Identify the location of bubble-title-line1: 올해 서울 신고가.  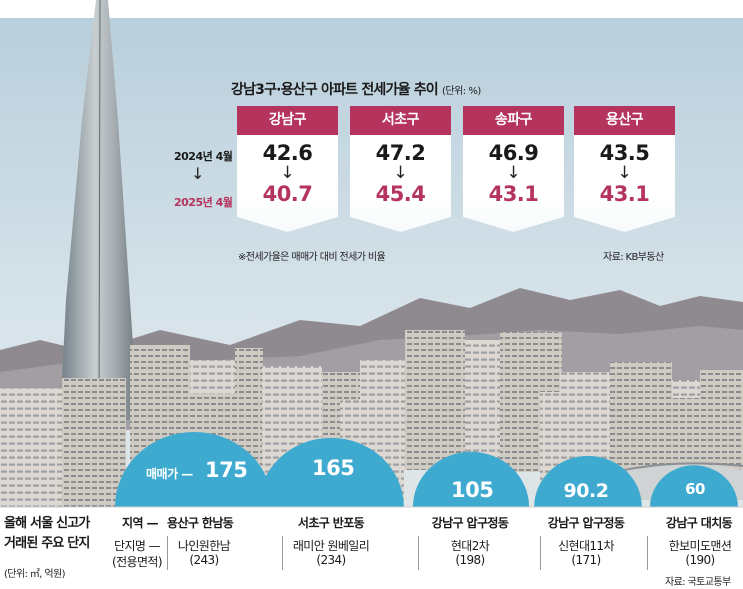
(47, 523).